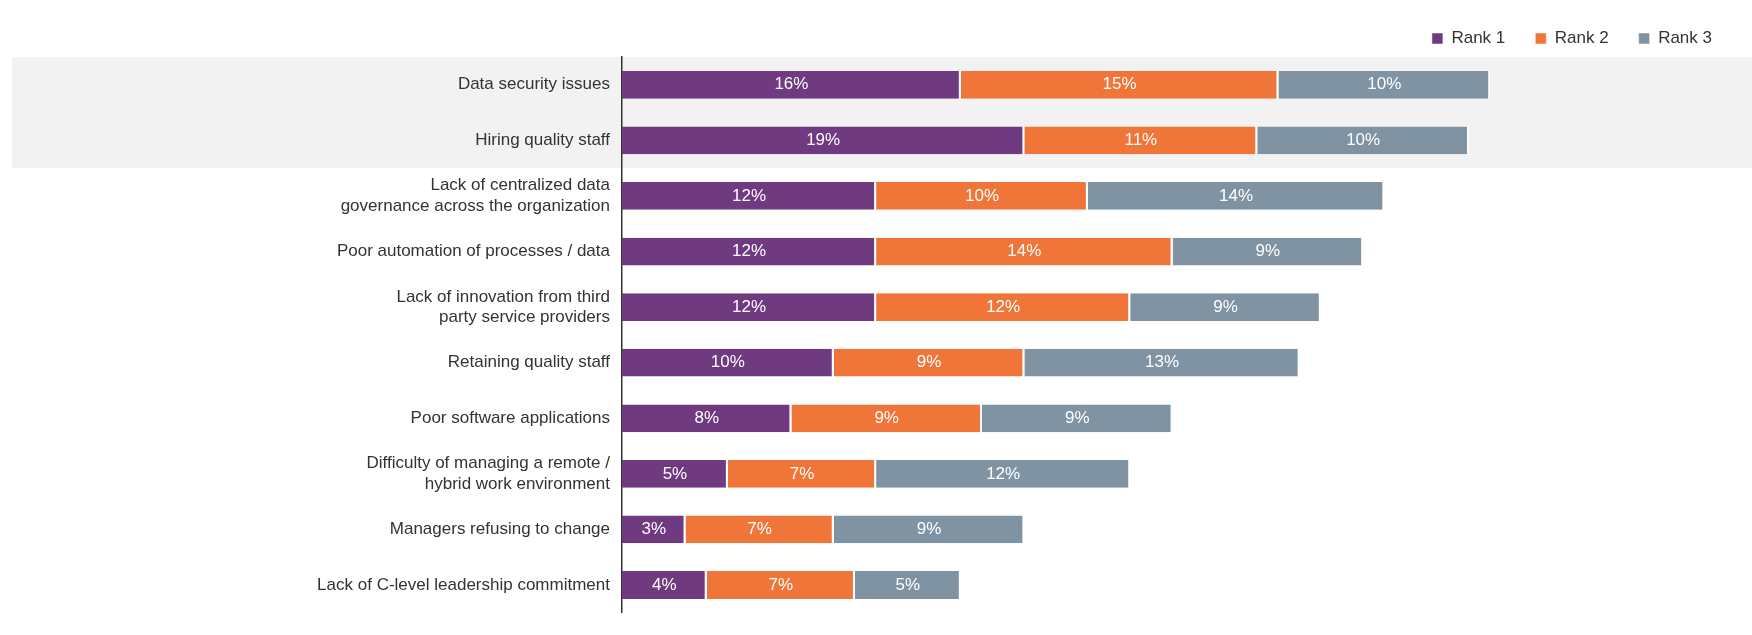 This screenshot has height=635, width=1752. Describe the element at coordinates (475, 195) in the screenshot. I see `y-tick-label: Lack of centralized data governance across the organization` at that location.